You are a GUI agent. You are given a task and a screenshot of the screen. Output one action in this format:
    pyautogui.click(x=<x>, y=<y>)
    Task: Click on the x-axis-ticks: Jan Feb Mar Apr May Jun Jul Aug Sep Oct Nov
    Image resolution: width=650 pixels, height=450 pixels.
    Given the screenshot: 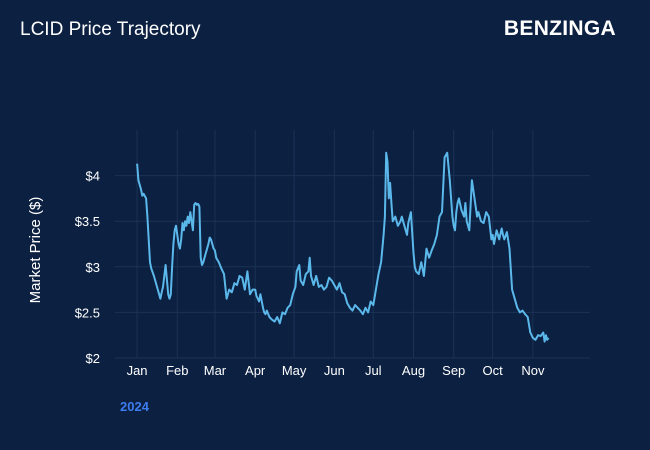 What is the action you would take?
    pyautogui.click(x=336, y=370)
    